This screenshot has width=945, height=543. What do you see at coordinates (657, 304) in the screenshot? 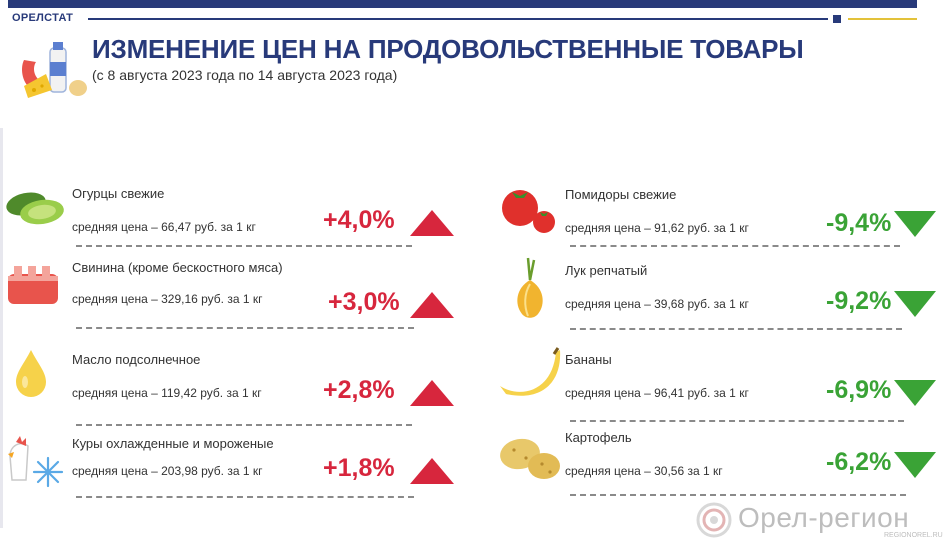
I see `item-price: средняя цена – 39,68 руб. за 1 кг` at bounding box center [657, 304].